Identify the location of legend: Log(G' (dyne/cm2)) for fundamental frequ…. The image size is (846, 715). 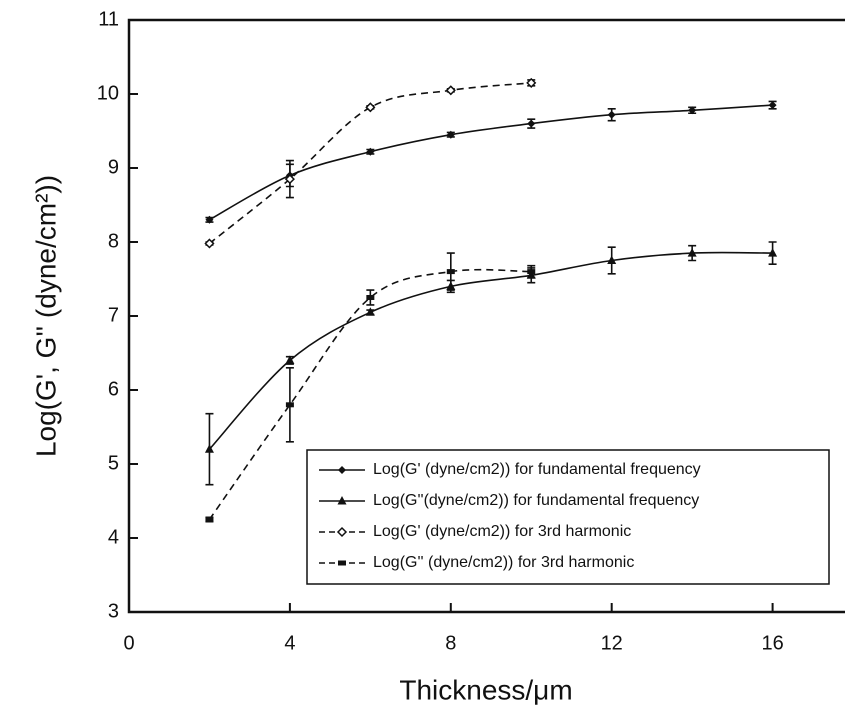
(568, 517).